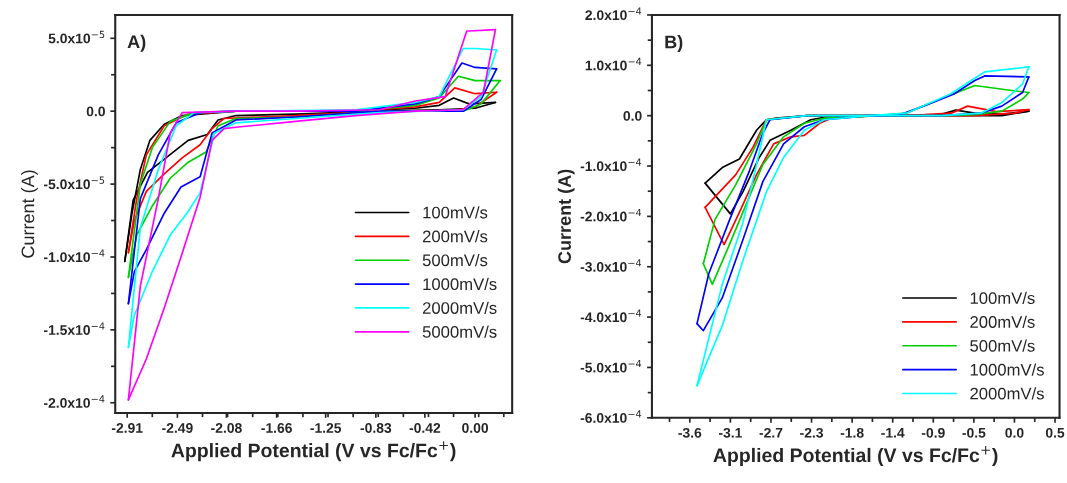  Describe the element at coordinates (177, 428) in the screenshot. I see `x-tick-label: -2.49` at that location.